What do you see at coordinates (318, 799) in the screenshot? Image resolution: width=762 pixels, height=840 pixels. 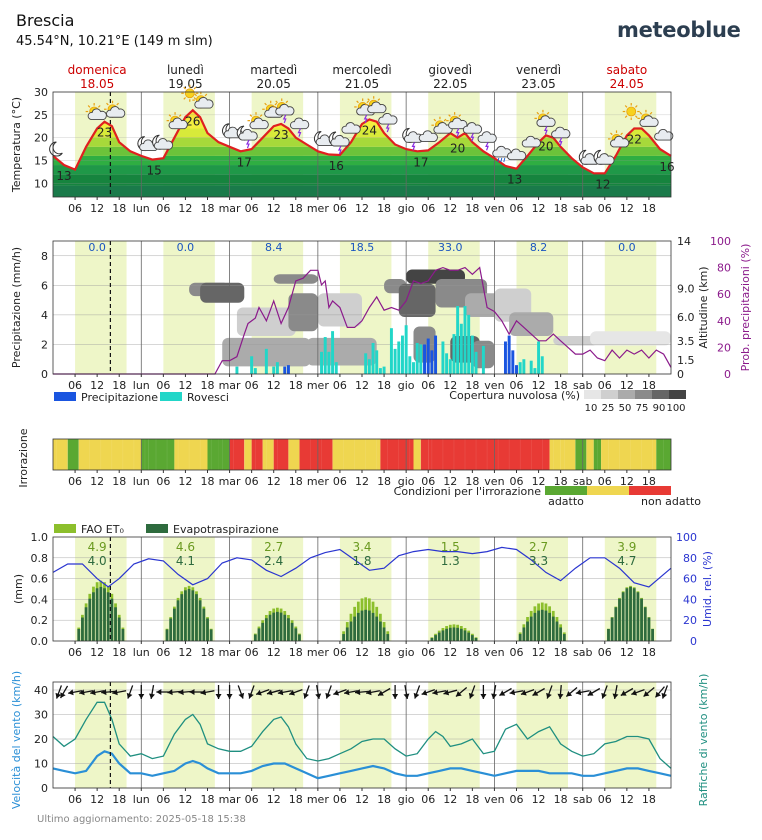 I see `x-tick-label: mer` at bounding box center [318, 799].